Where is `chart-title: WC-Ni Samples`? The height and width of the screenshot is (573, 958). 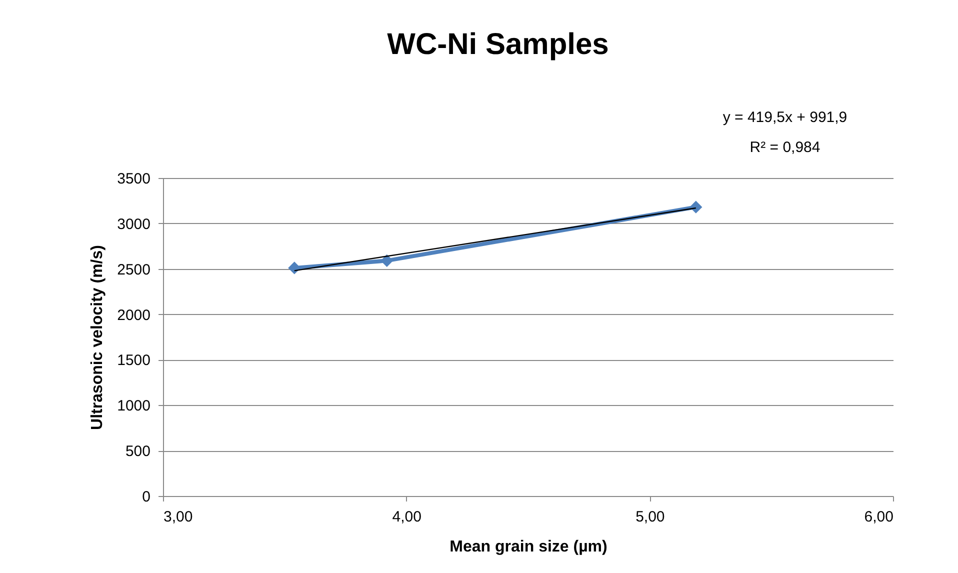
chart-title: WC-Ni Samples is located at coordinates (498, 44).